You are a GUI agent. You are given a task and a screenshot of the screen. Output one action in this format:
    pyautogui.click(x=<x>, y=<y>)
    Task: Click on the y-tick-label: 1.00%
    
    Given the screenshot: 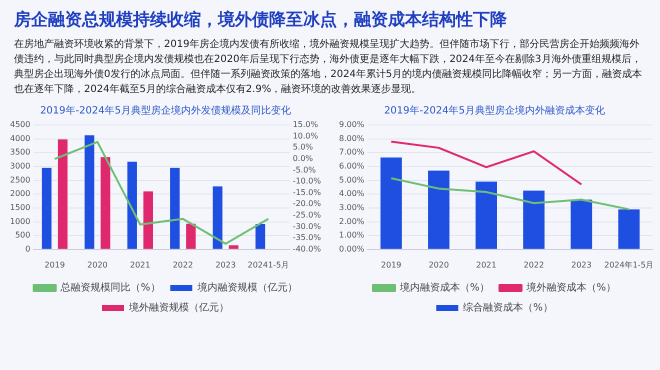 What is the action you would take?
    pyautogui.click(x=351, y=235)
    